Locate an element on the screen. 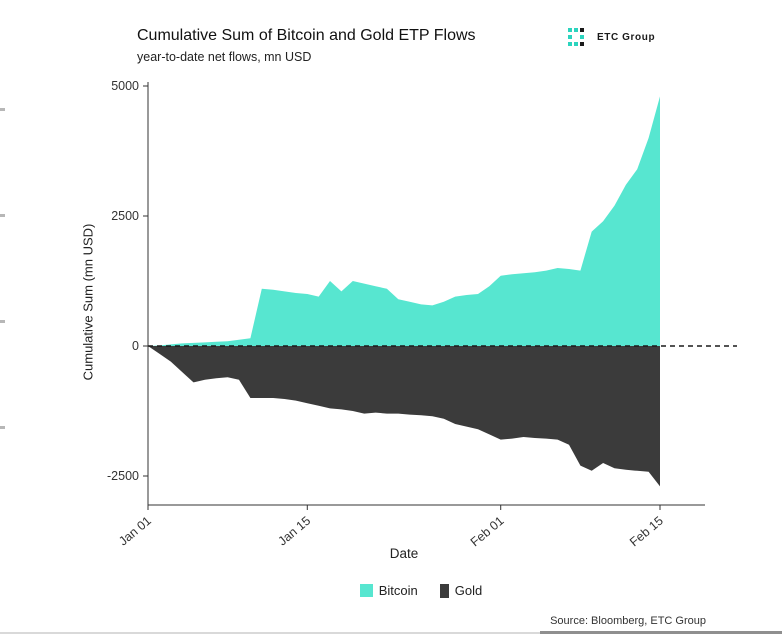 The image size is (782, 634). legend-item-gold: Gold is located at coordinates (461, 590).